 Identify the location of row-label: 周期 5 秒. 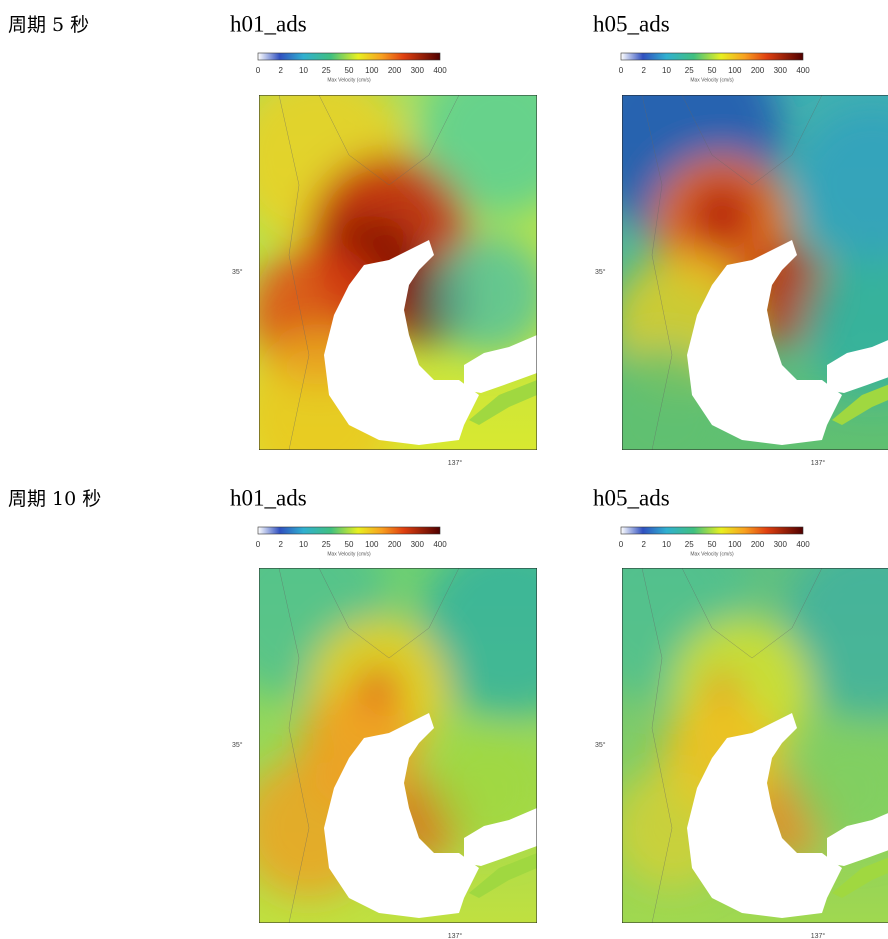
(48, 25).